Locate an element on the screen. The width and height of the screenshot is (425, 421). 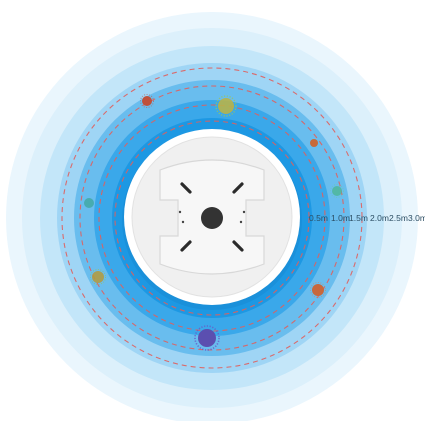
distance-label-1-0m: 1.0m is located at coordinates (340, 218).